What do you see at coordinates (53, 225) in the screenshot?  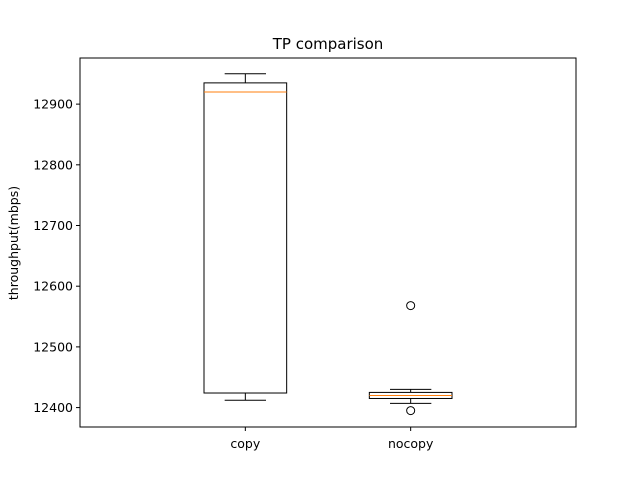 I see `y-tick-label: 12700` at bounding box center [53, 225].